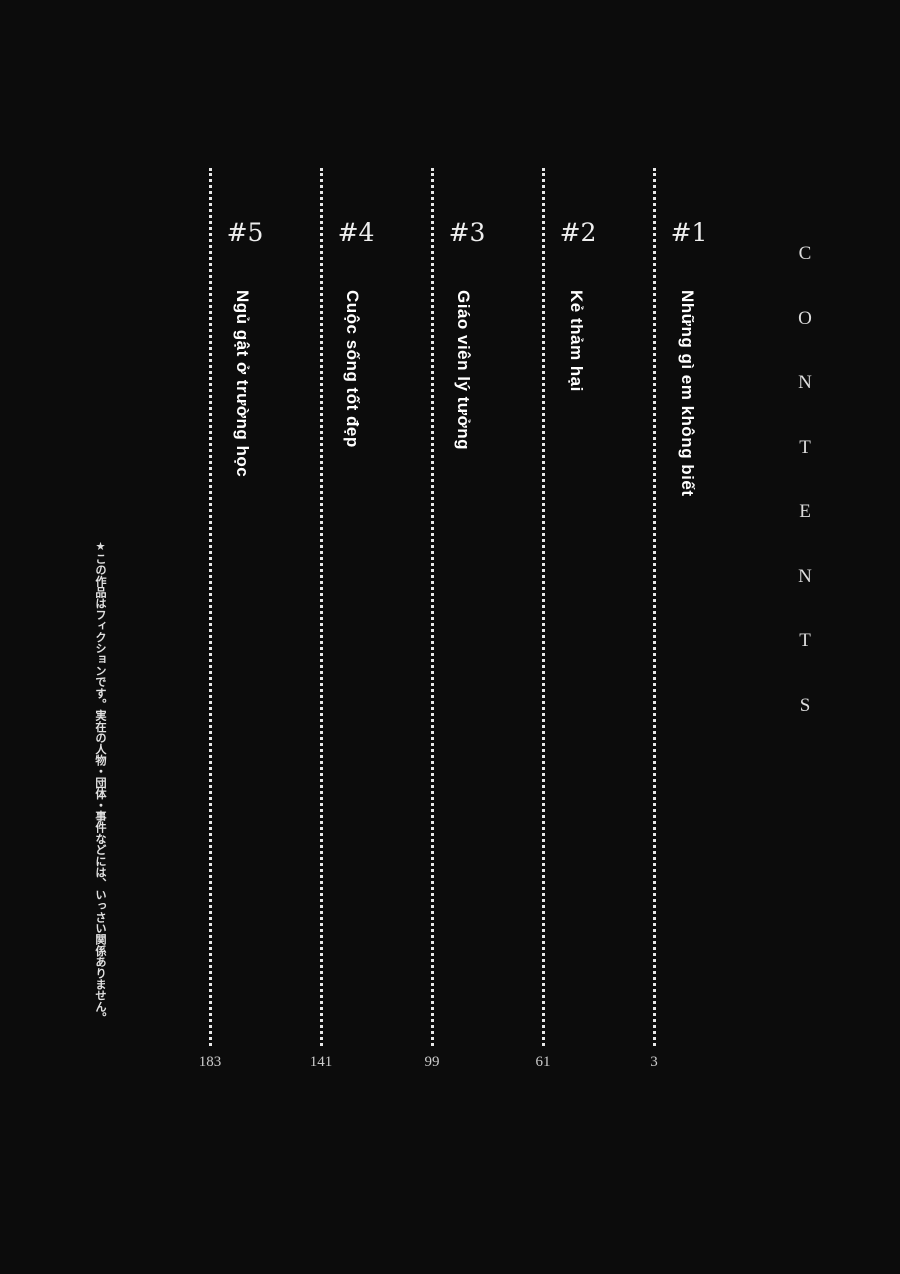 The height and width of the screenshot is (1274, 900). Describe the element at coordinates (687, 393) in the screenshot. I see `chapter-title: Những gì em không biết` at that location.